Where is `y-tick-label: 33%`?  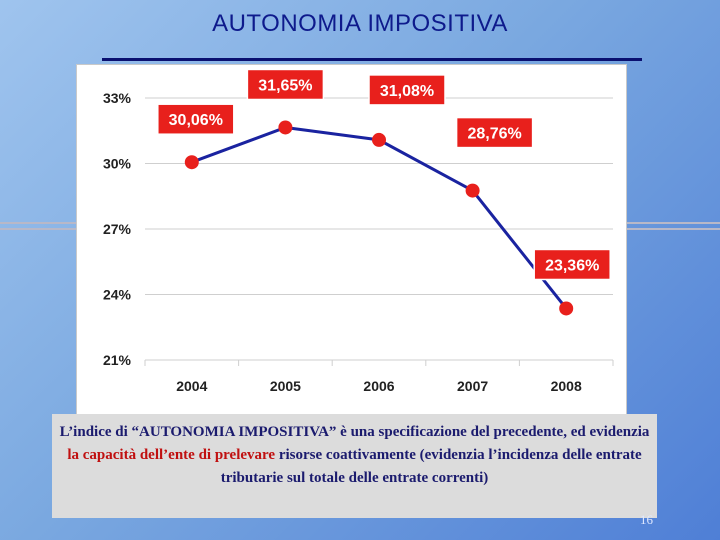
y-tick-label: 33% is located at coordinates (117, 98).